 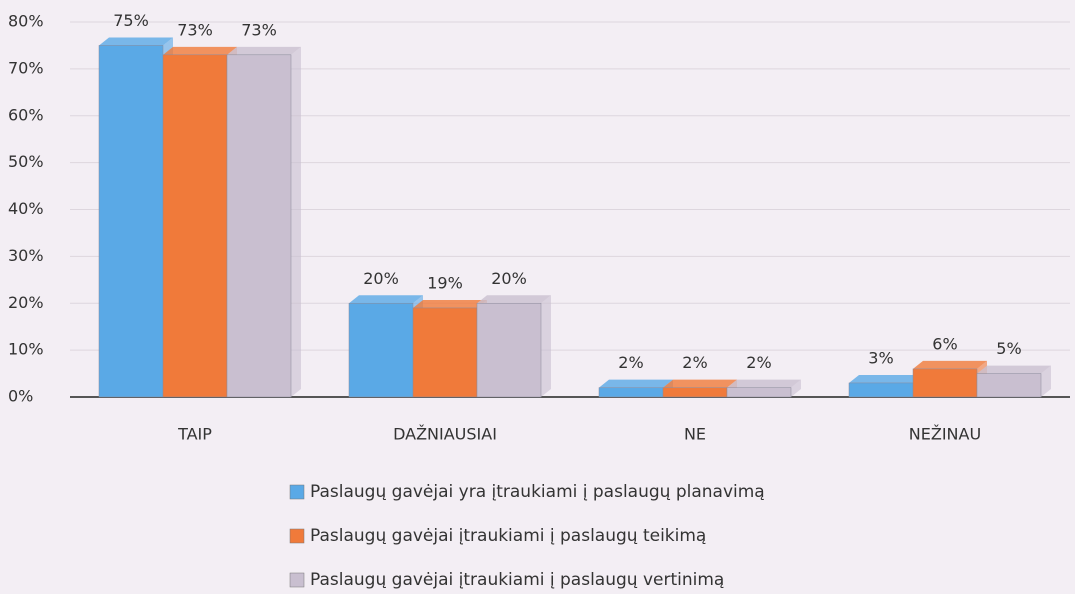 What do you see at coordinates (26, 21) in the screenshot?
I see `y-tick-label: 80%` at bounding box center [26, 21].